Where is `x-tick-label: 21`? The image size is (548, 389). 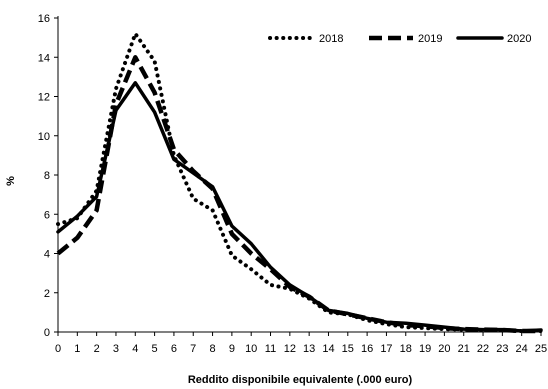
x-tick-label: 21 is located at coordinates (464, 349).